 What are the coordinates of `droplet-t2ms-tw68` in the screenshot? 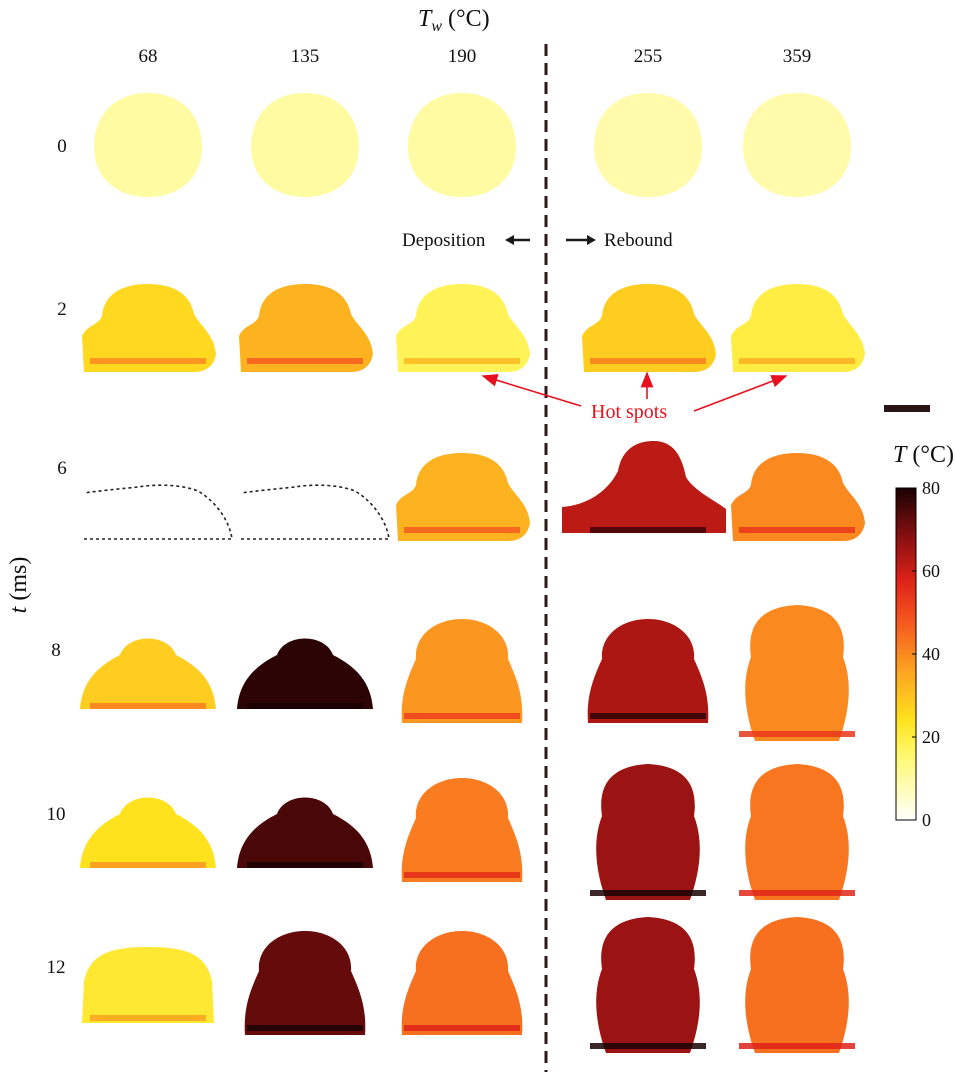 It's located at (149, 328).